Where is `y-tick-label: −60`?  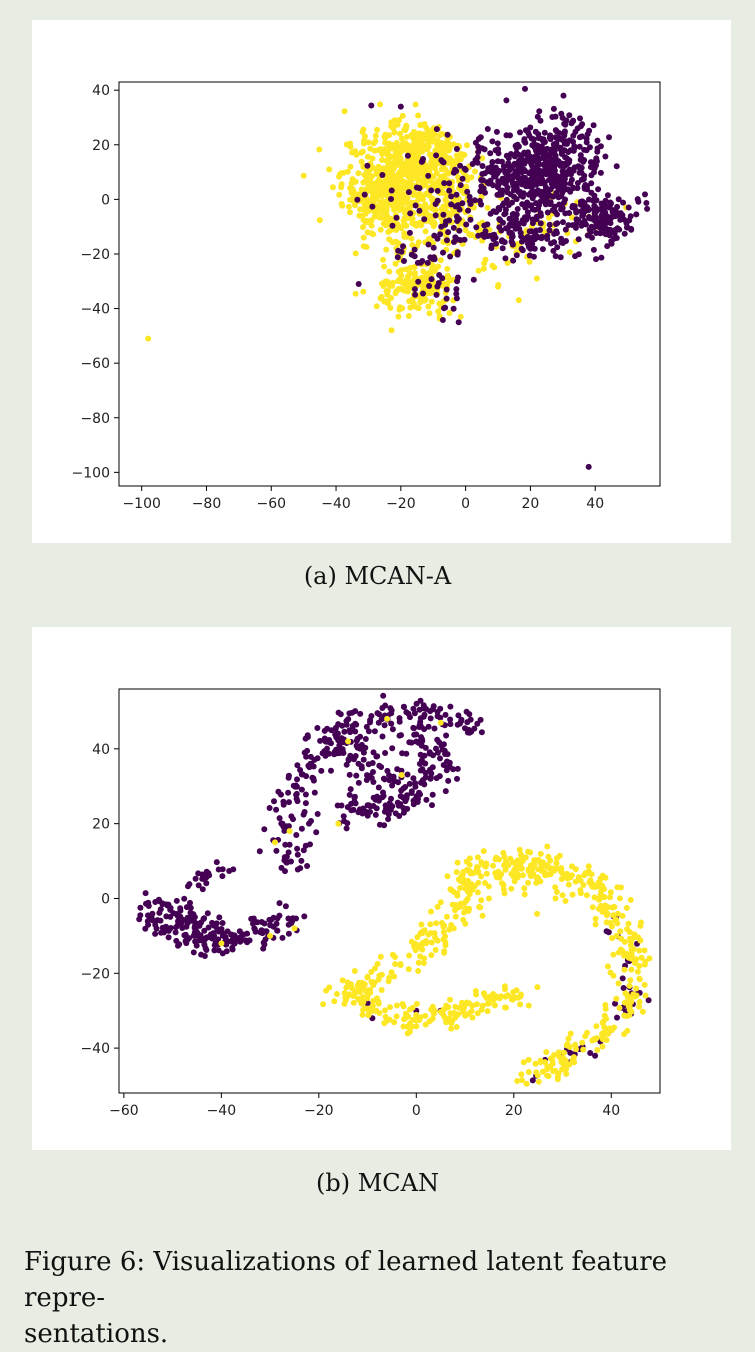 y-tick-label: −60 is located at coordinates (95, 364).